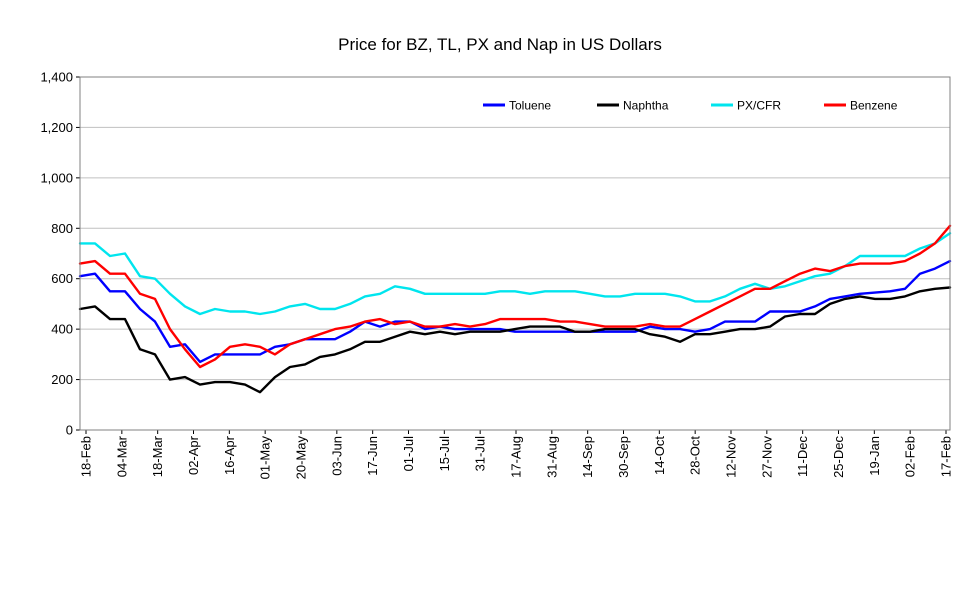  Describe the element at coordinates (551, 457) in the screenshot. I see `x-tick-label: 31-Aug` at that location.